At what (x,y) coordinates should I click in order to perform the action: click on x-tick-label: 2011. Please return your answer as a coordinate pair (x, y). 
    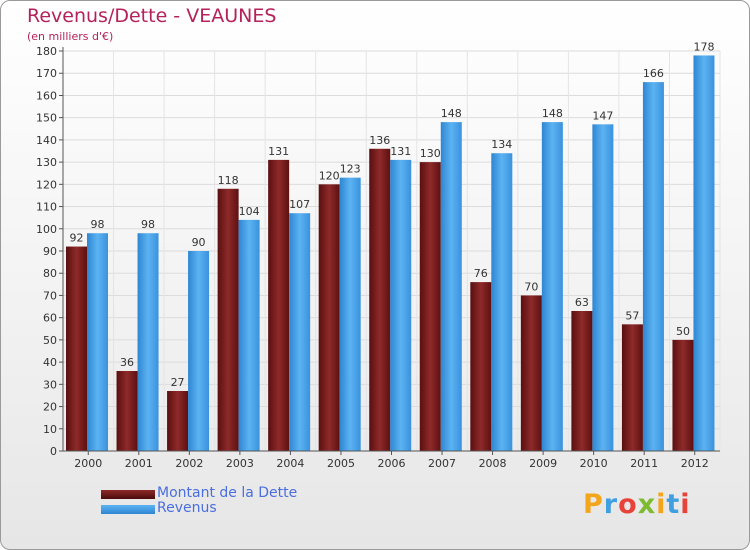
    Looking at the image, I should click on (644, 463).